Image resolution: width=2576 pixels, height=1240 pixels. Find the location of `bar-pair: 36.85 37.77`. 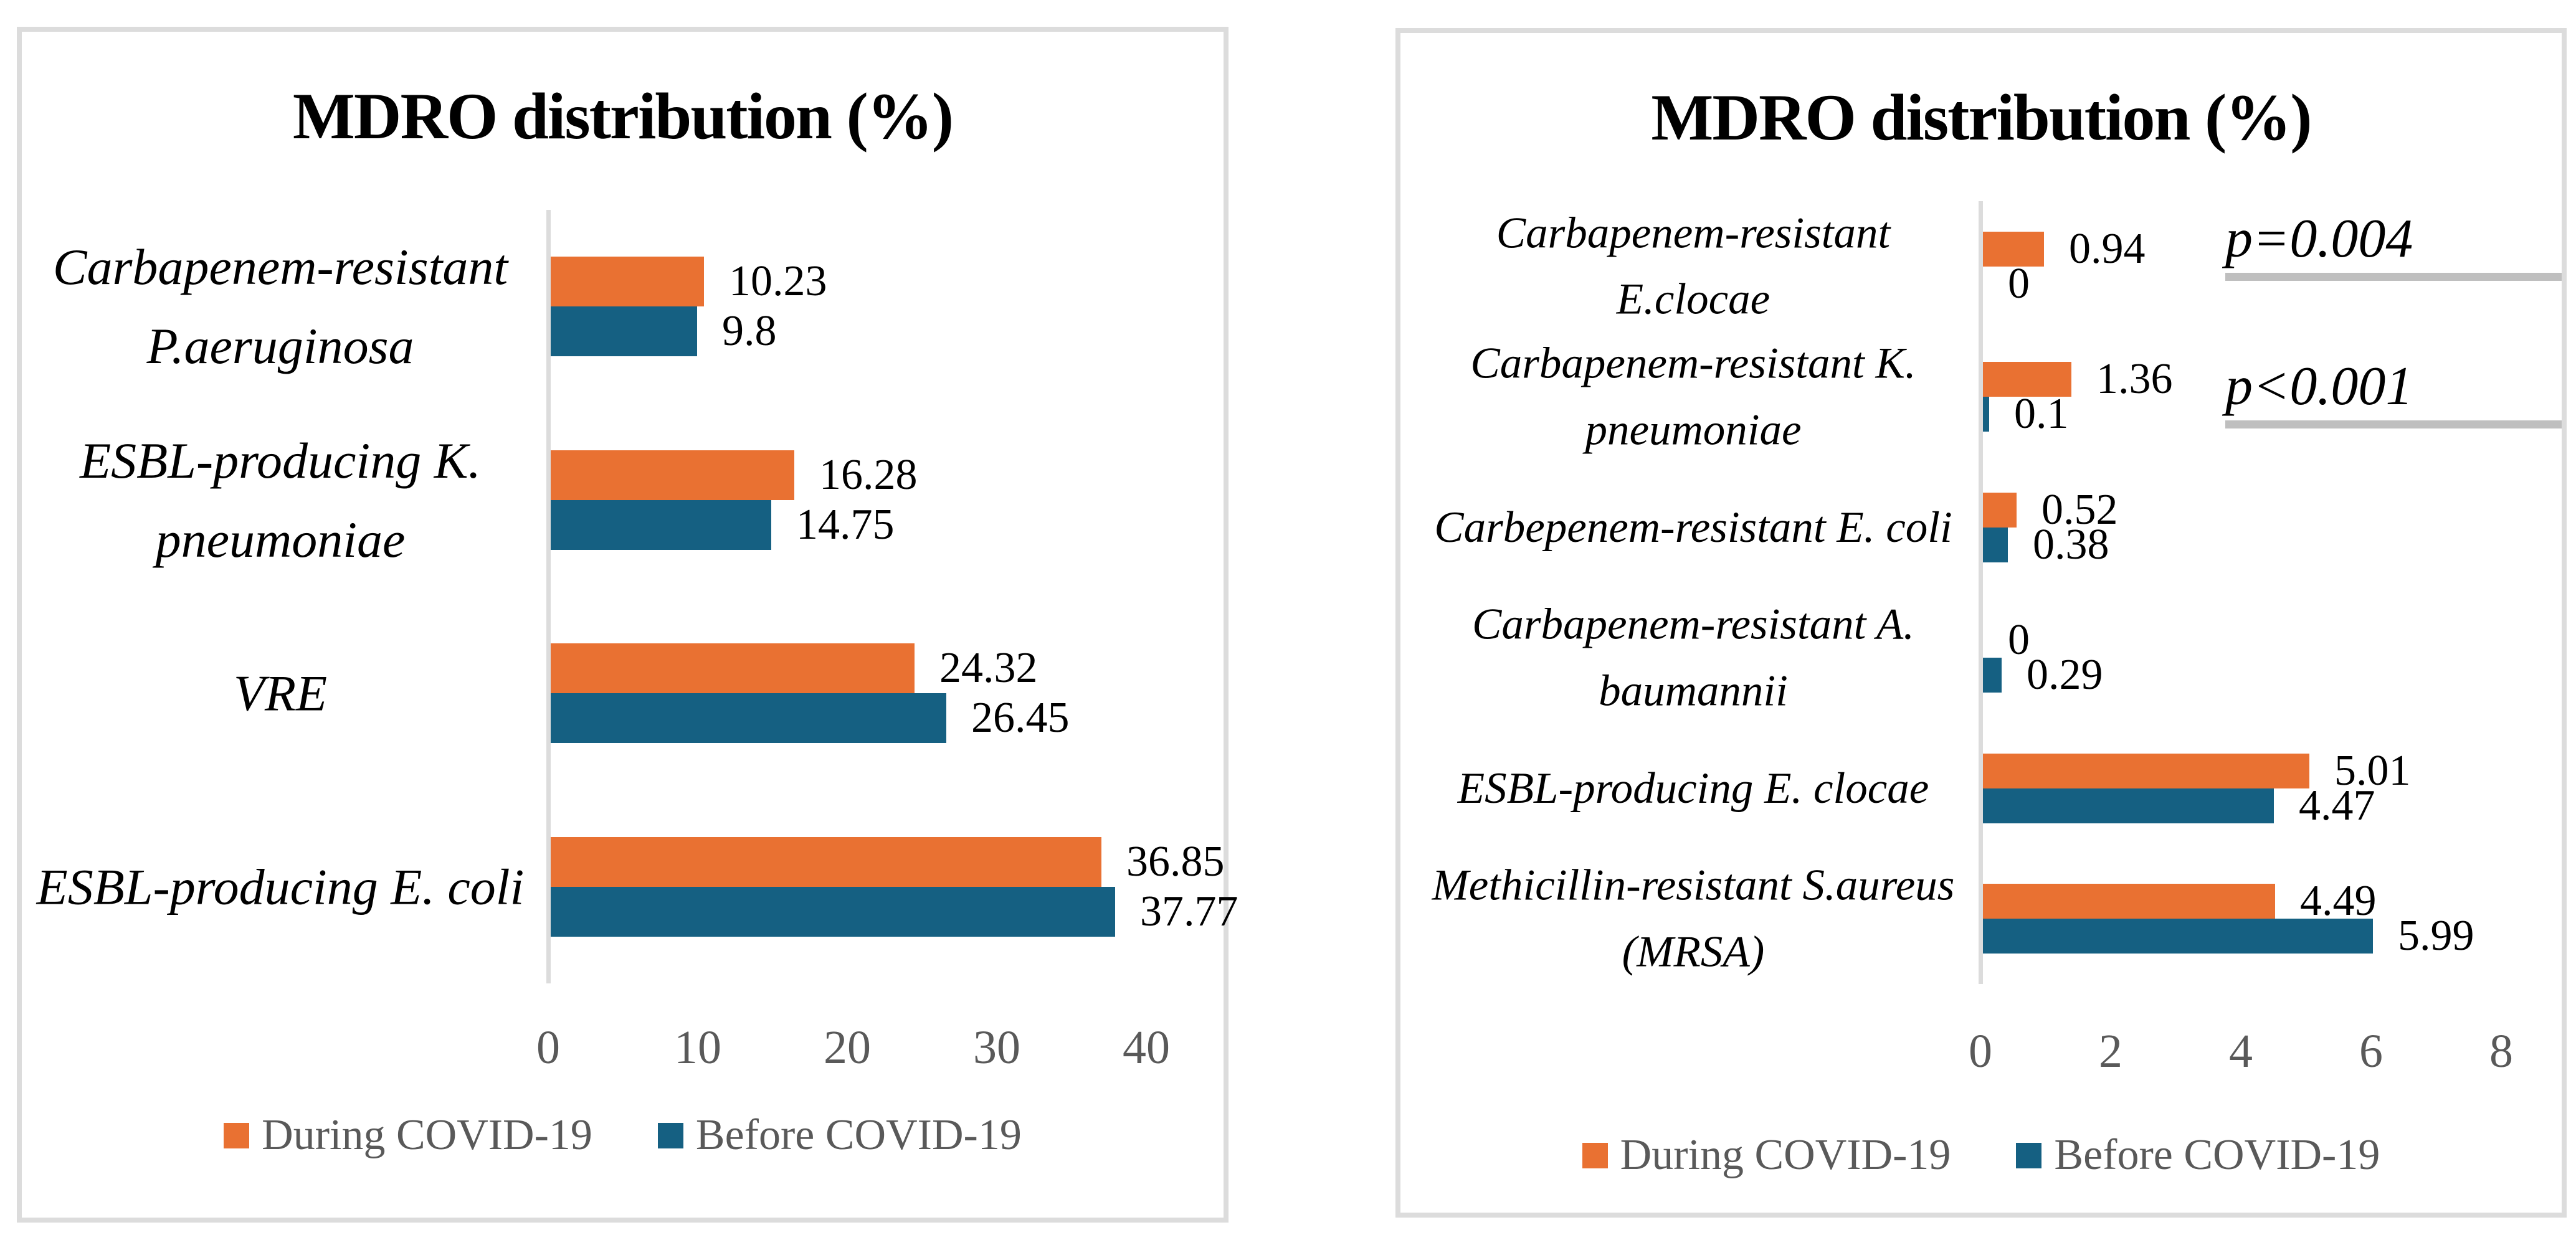

bar-pair: 36.85 37.77 is located at coordinates (894, 887).